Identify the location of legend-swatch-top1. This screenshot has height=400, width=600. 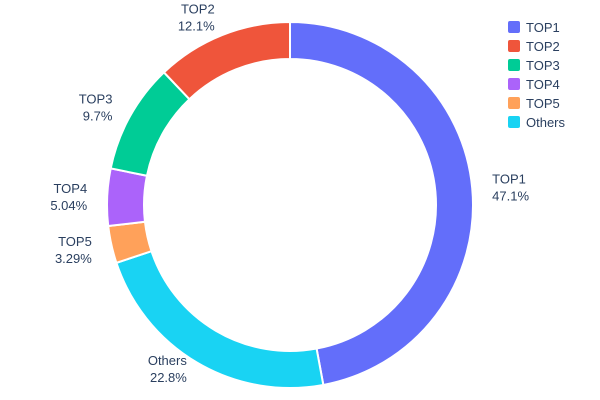
(514, 27).